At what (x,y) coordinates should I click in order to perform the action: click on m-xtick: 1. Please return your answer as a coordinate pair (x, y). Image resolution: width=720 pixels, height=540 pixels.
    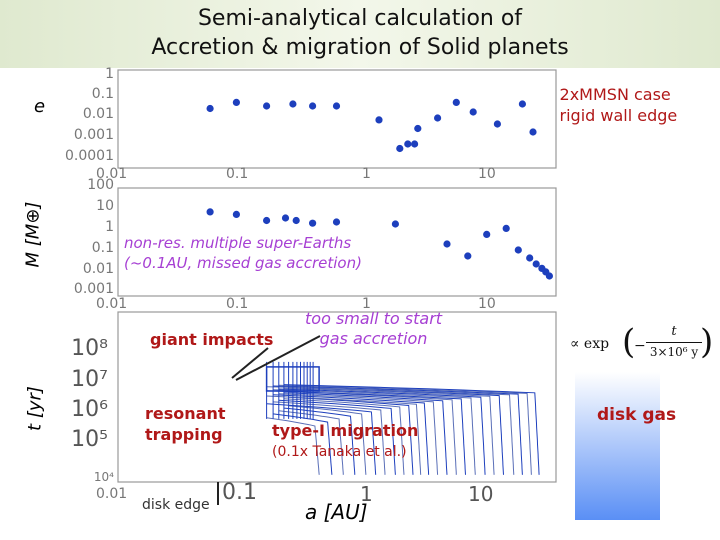
    Looking at the image, I should click on (366, 304).